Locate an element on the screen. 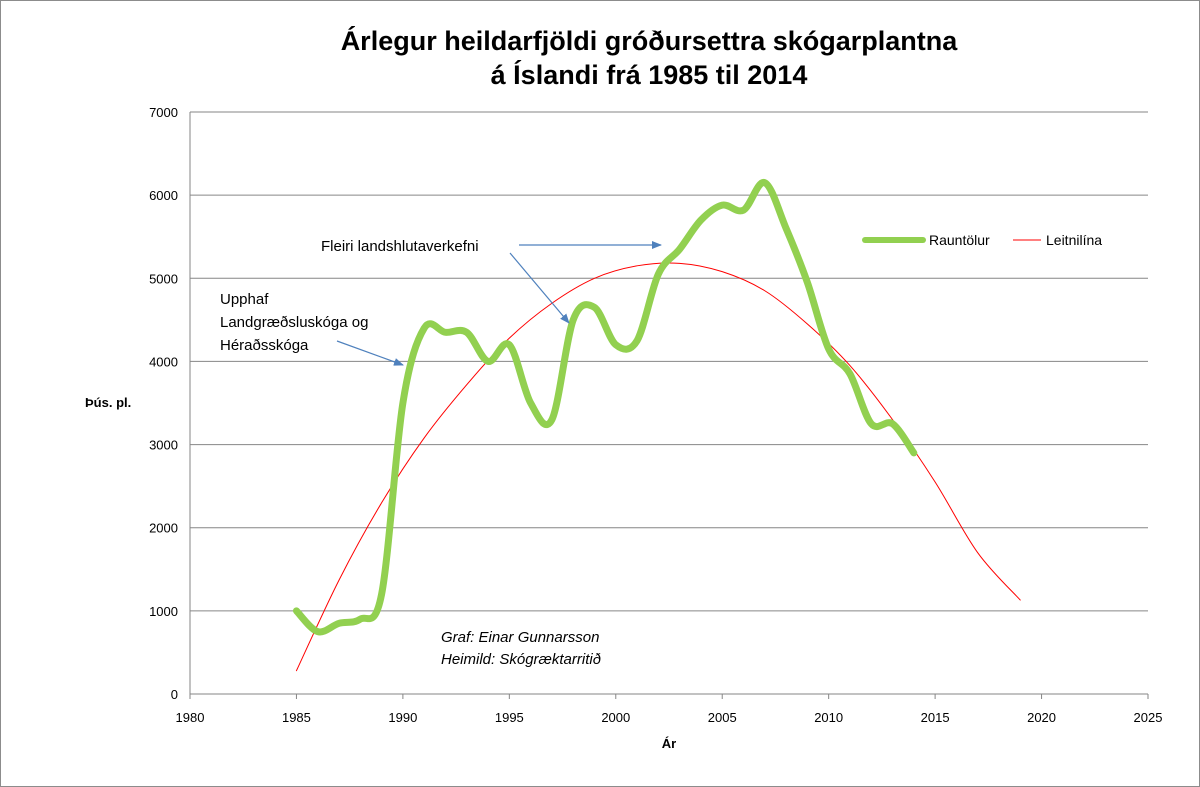 The width and height of the screenshot is (1200, 787). legend-label-rauntolur: Rauntölur is located at coordinates (959, 240).